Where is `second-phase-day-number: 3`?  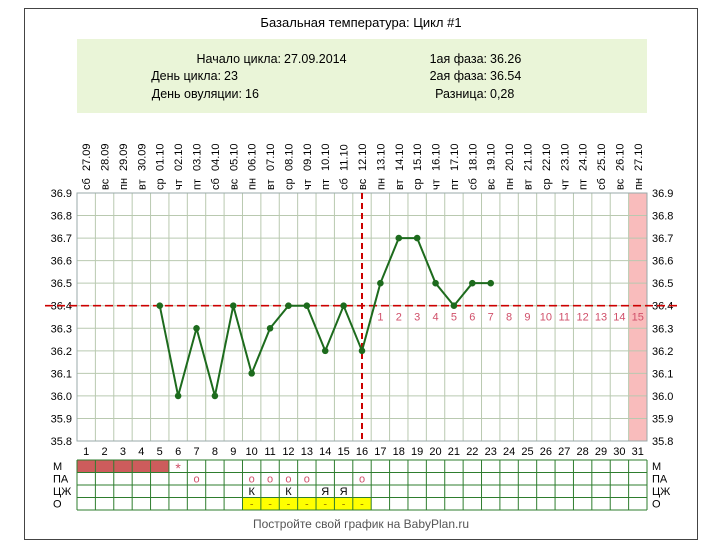
second-phase-day-number: 3 is located at coordinates (417, 318).